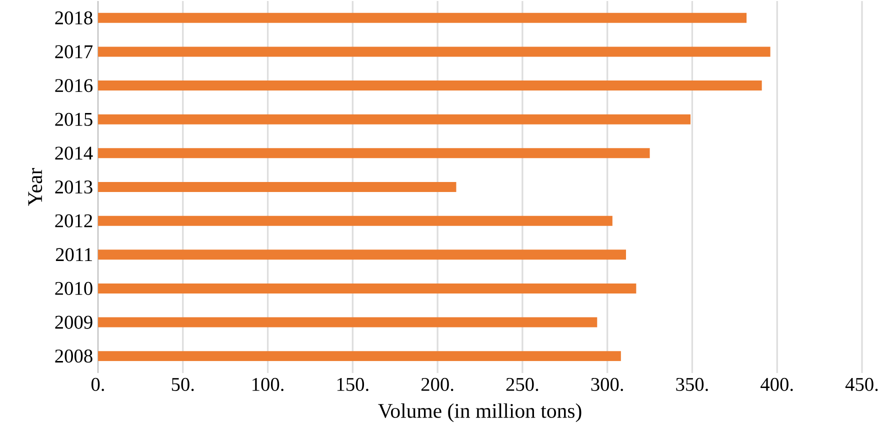 This screenshot has height=445, width=888. What do you see at coordinates (607, 385) in the screenshot?
I see `x-tick-label: 300.` at bounding box center [607, 385].